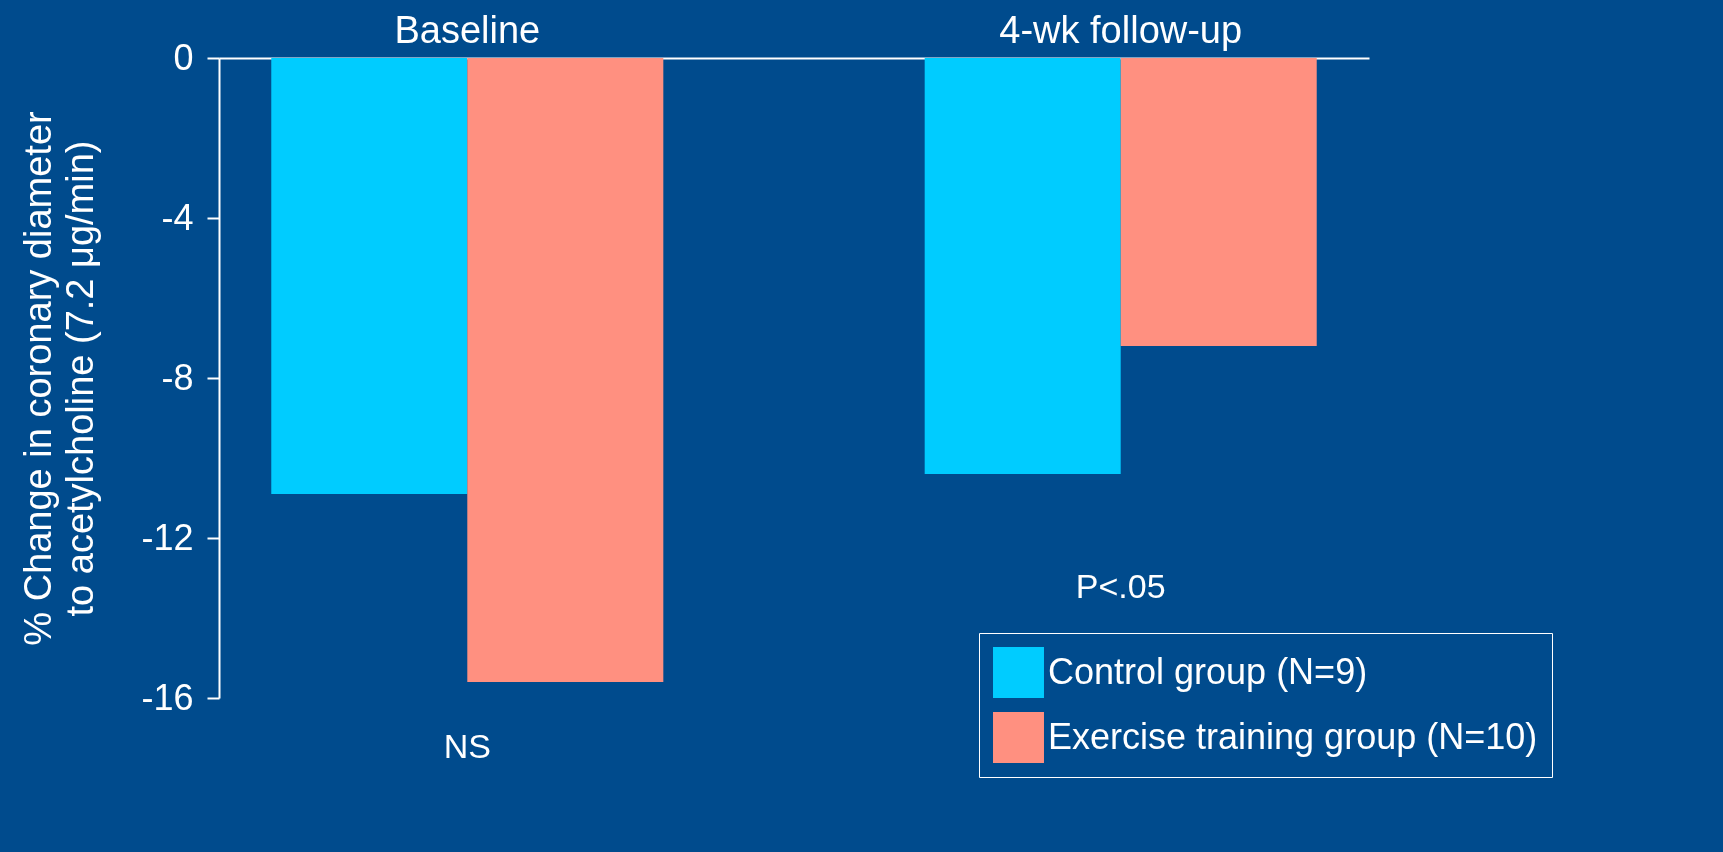 Image resolution: width=1723 pixels, height=852 pixels. What do you see at coordinates (1293, 736) in the screenshot?
I see `legend-label: Exercise training group (N=10)` at bounding box center [1293, 736].